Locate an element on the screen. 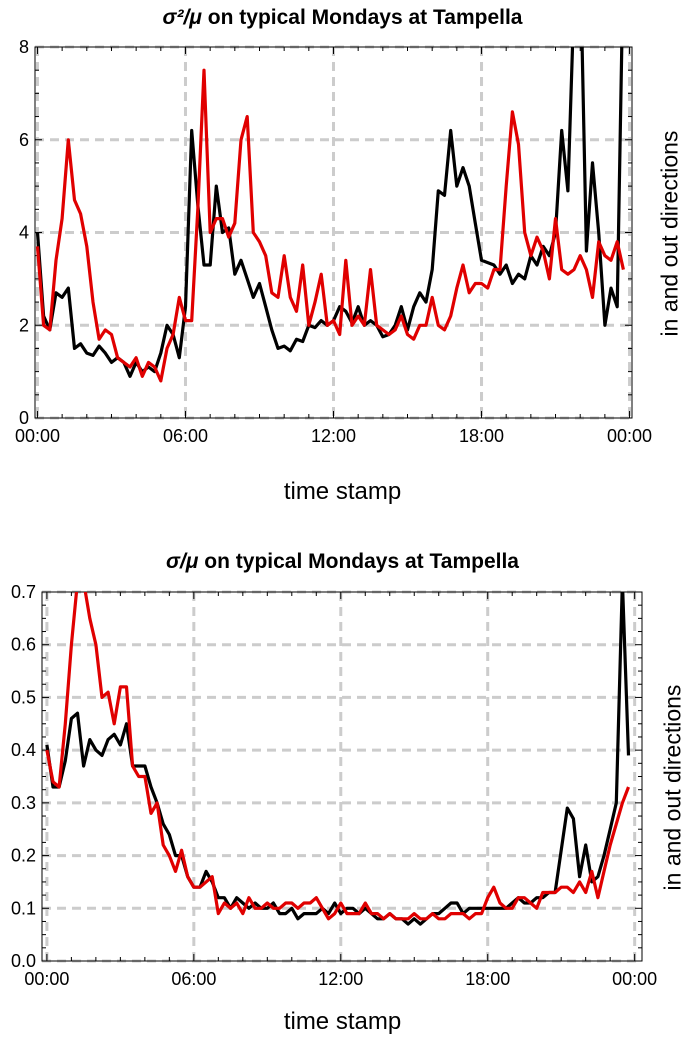  y-axis-label-top: in and out directions is located at coordinates (669, 233).